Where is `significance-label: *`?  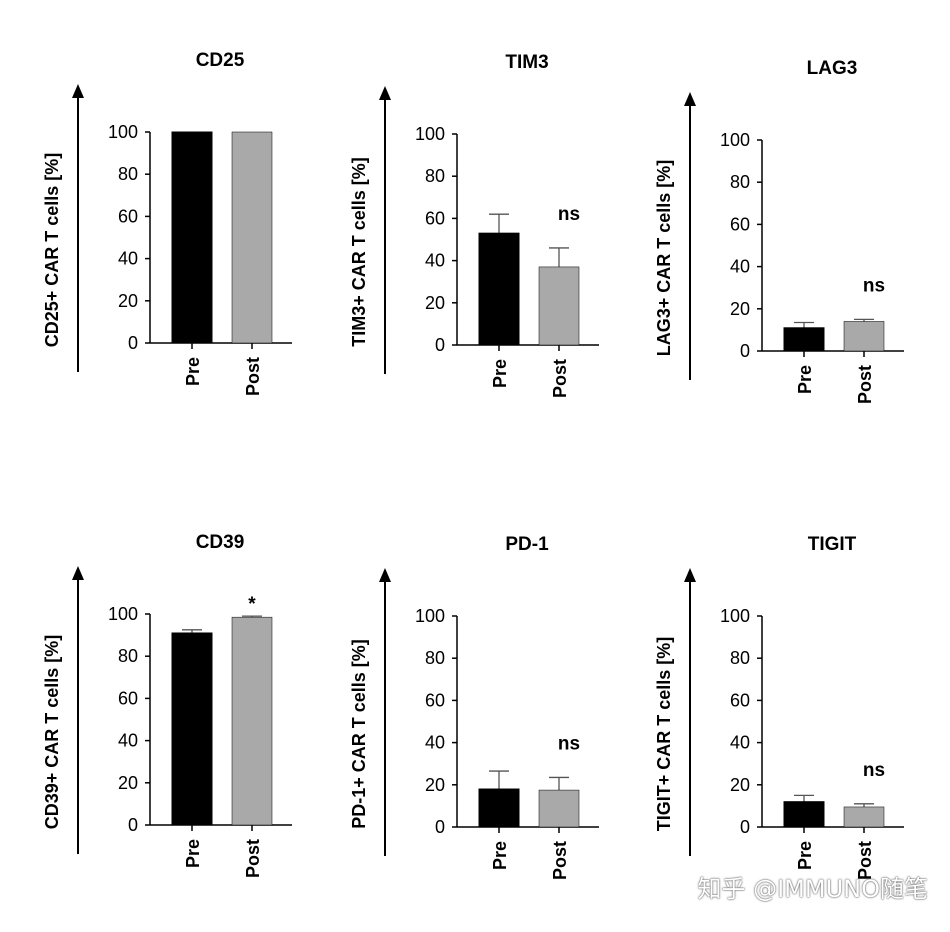
significance-label: * is located at coordinates (252, 604).